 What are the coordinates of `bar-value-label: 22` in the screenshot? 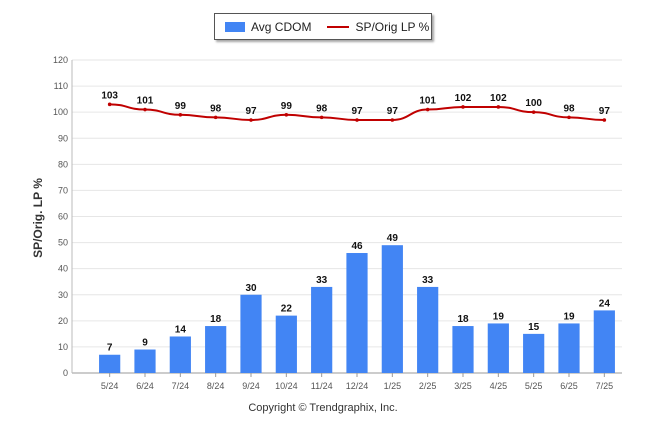 It's located at (287, 309).